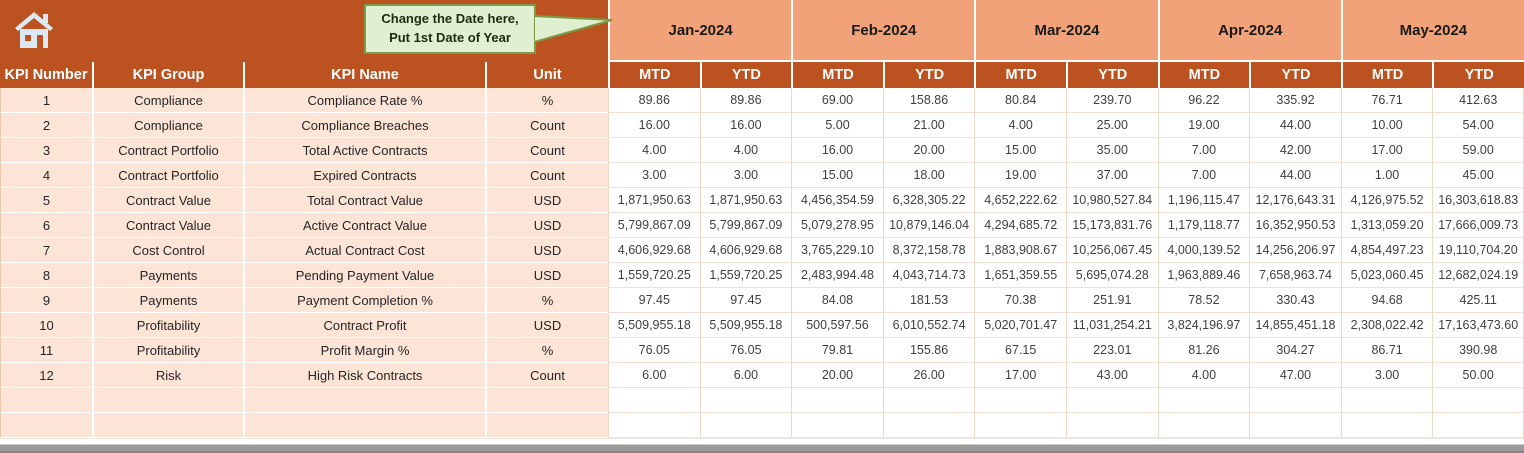 The width and height of the screenshot is (1524, 453). Describe the element at coordinates (1295, 200) in the screenshot. I see `value-cell: 12,176,643.31` at that location.